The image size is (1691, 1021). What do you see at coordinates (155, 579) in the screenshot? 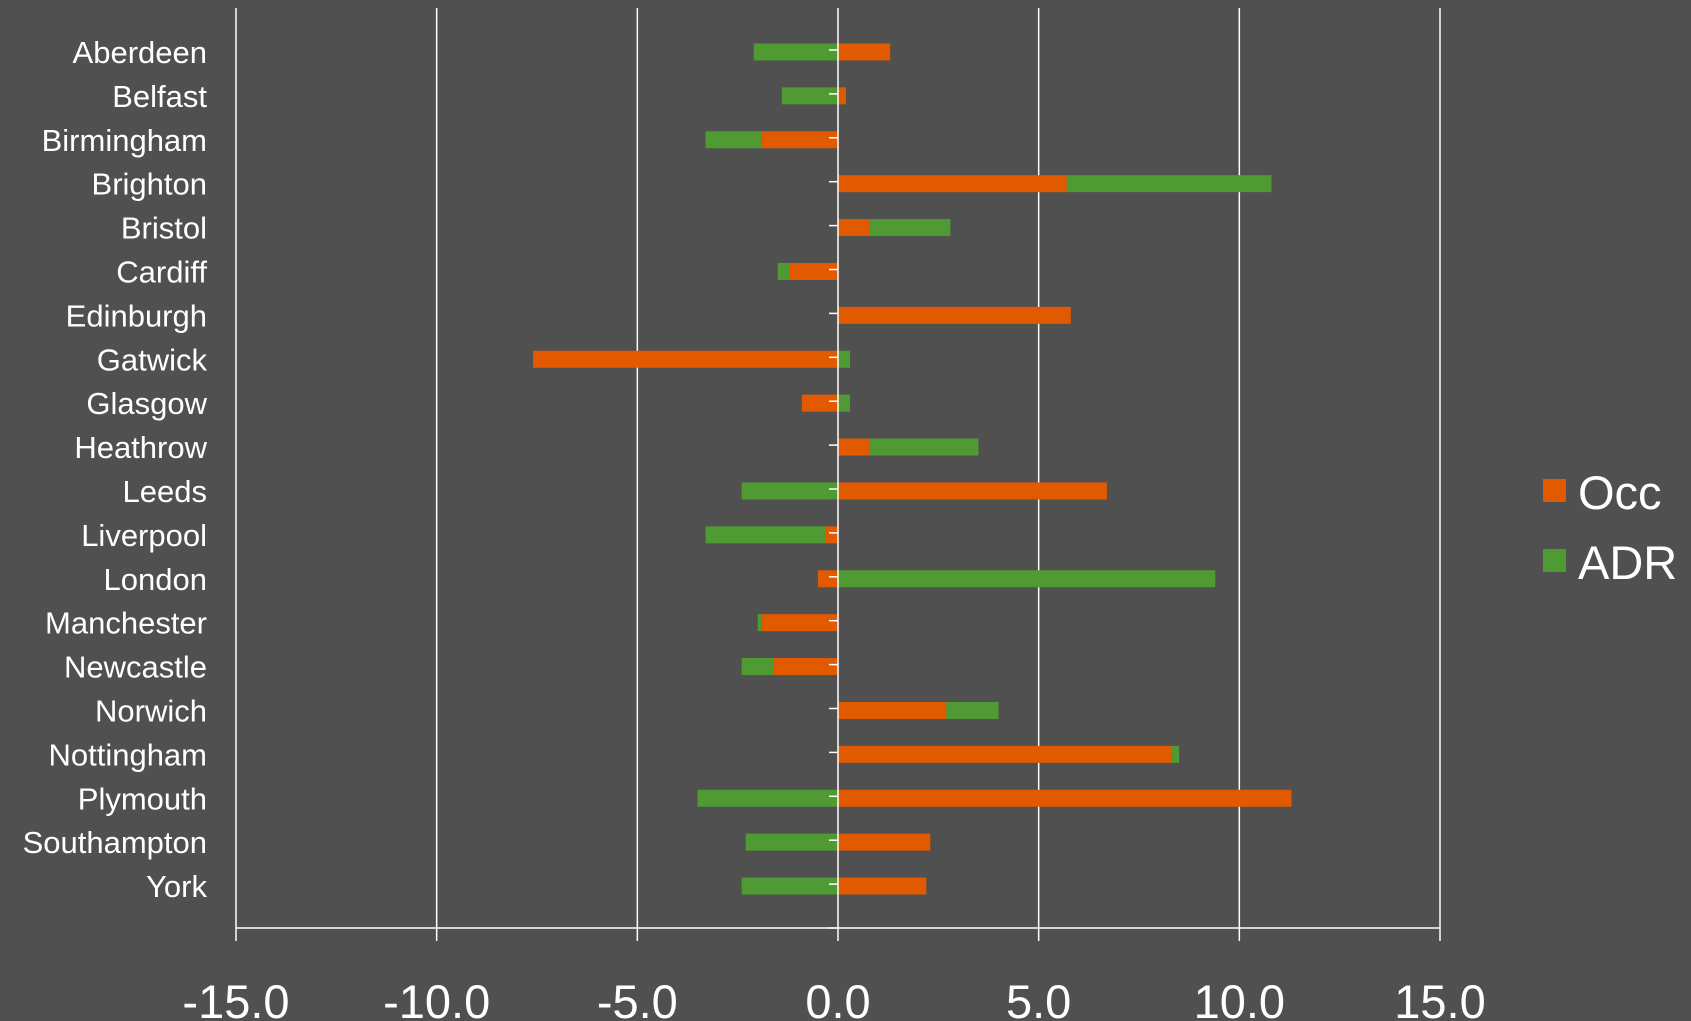
I see `category-label: London` at bounding box center [155, 579].